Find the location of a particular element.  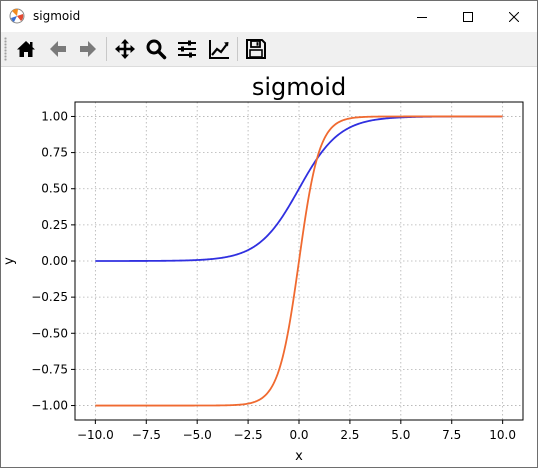

close-icon is located at coordinates (514, 16).